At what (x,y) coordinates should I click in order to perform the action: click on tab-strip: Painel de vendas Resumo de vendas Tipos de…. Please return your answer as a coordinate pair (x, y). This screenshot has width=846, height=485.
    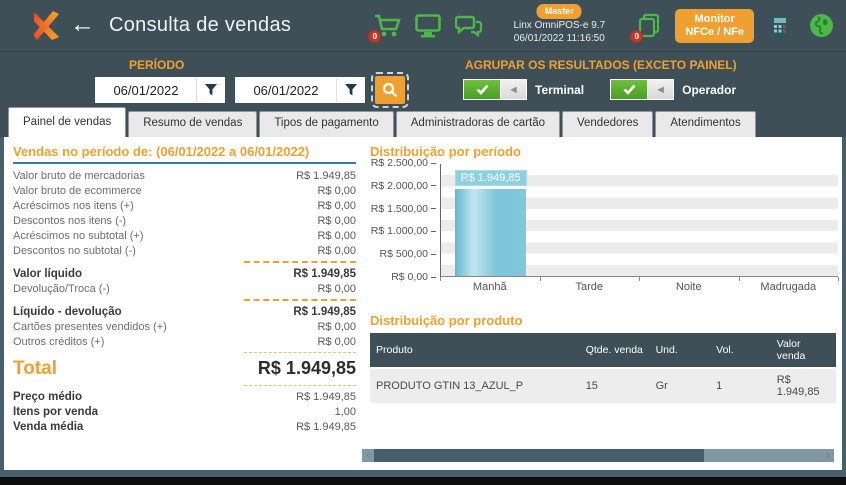
    Looking at the image, I should click on (423, 121).